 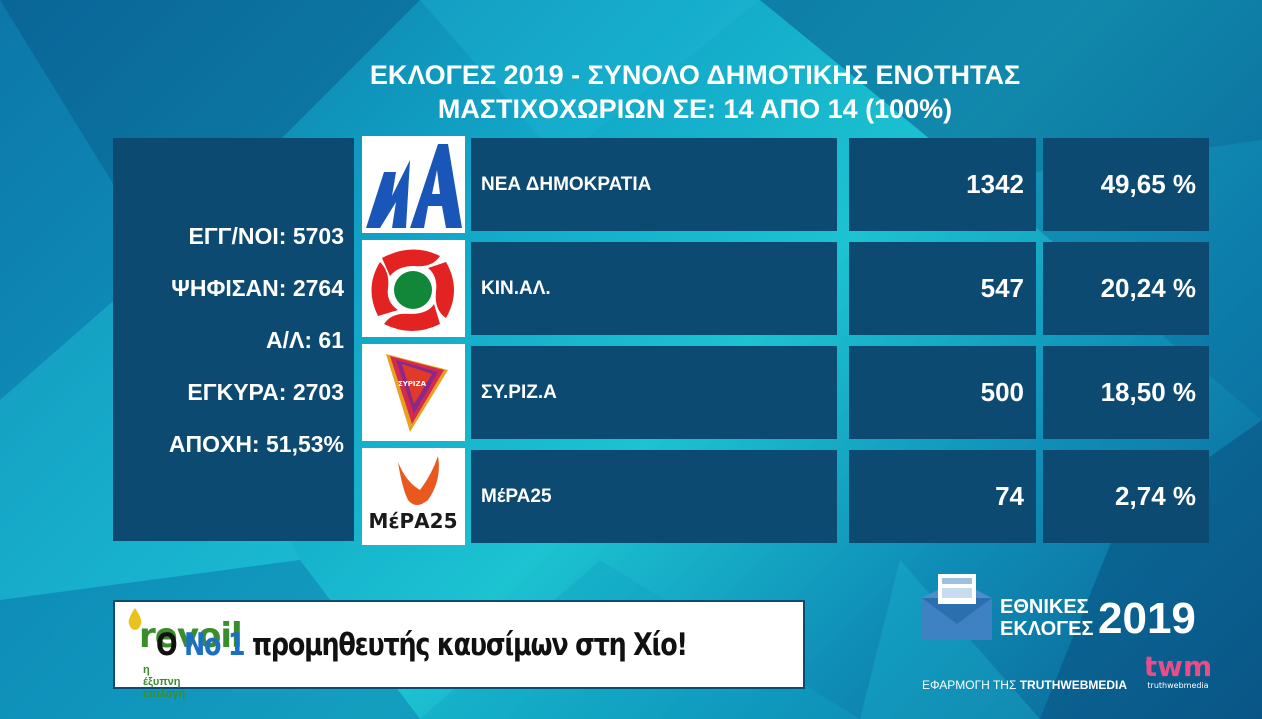 What do you see at coordinates (214, 644) in the screenshot?
I see `ad-text-highlight: Νο 1` at bounding box center [214, 644].